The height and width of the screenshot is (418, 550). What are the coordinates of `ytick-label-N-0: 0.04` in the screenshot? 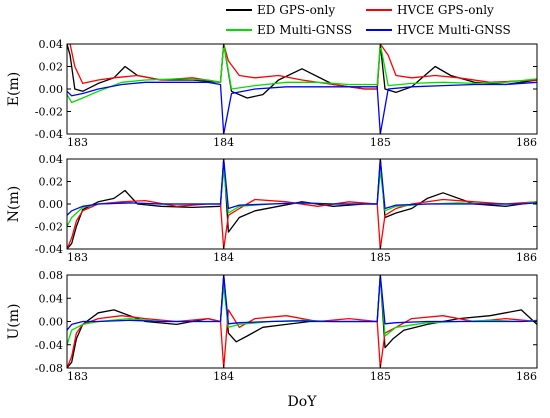 It's located at (51, 159).